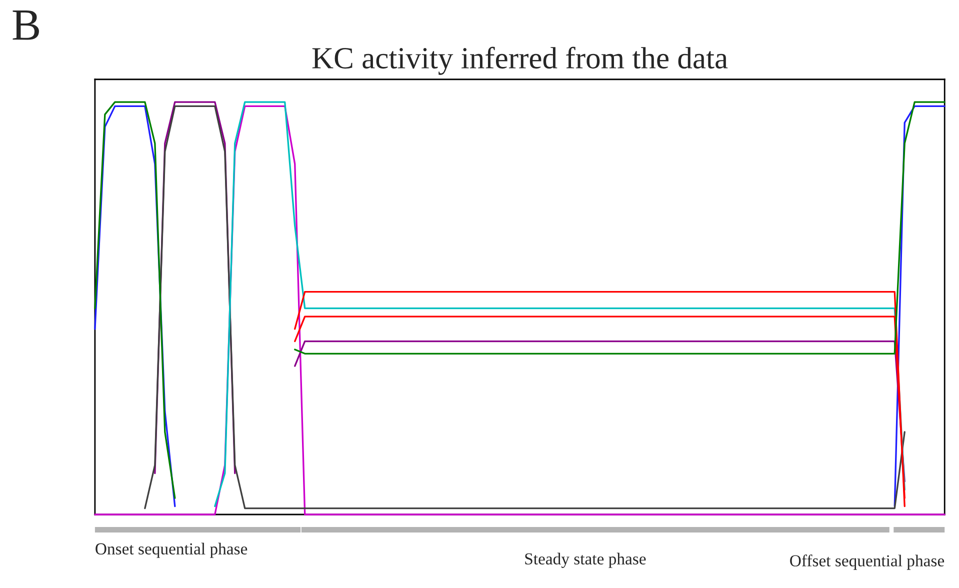 Image resolution: width=959 pixels, height=588 pixels. Describe the element at coordinates (172, 550) in the screenshot. I see `text: Onset sequential phase` at that location.